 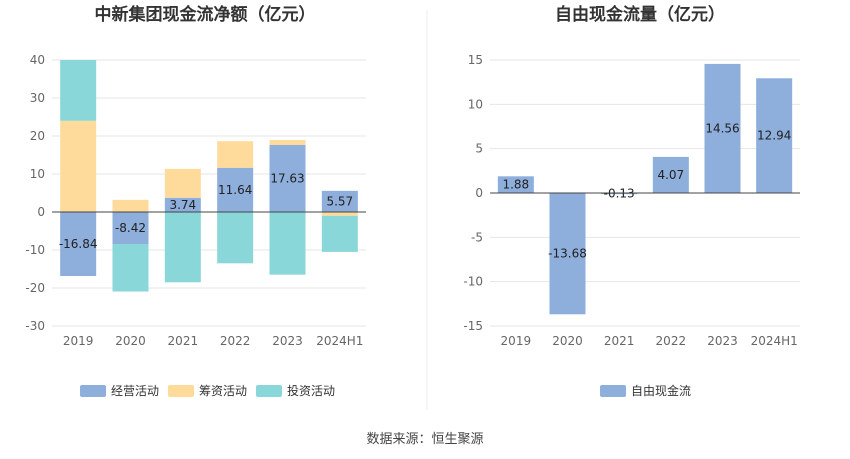 What do you see at coordinates (37, 136) in the screenshot?
I see `y-tick-label: 20` at bounding box center [37, 136].